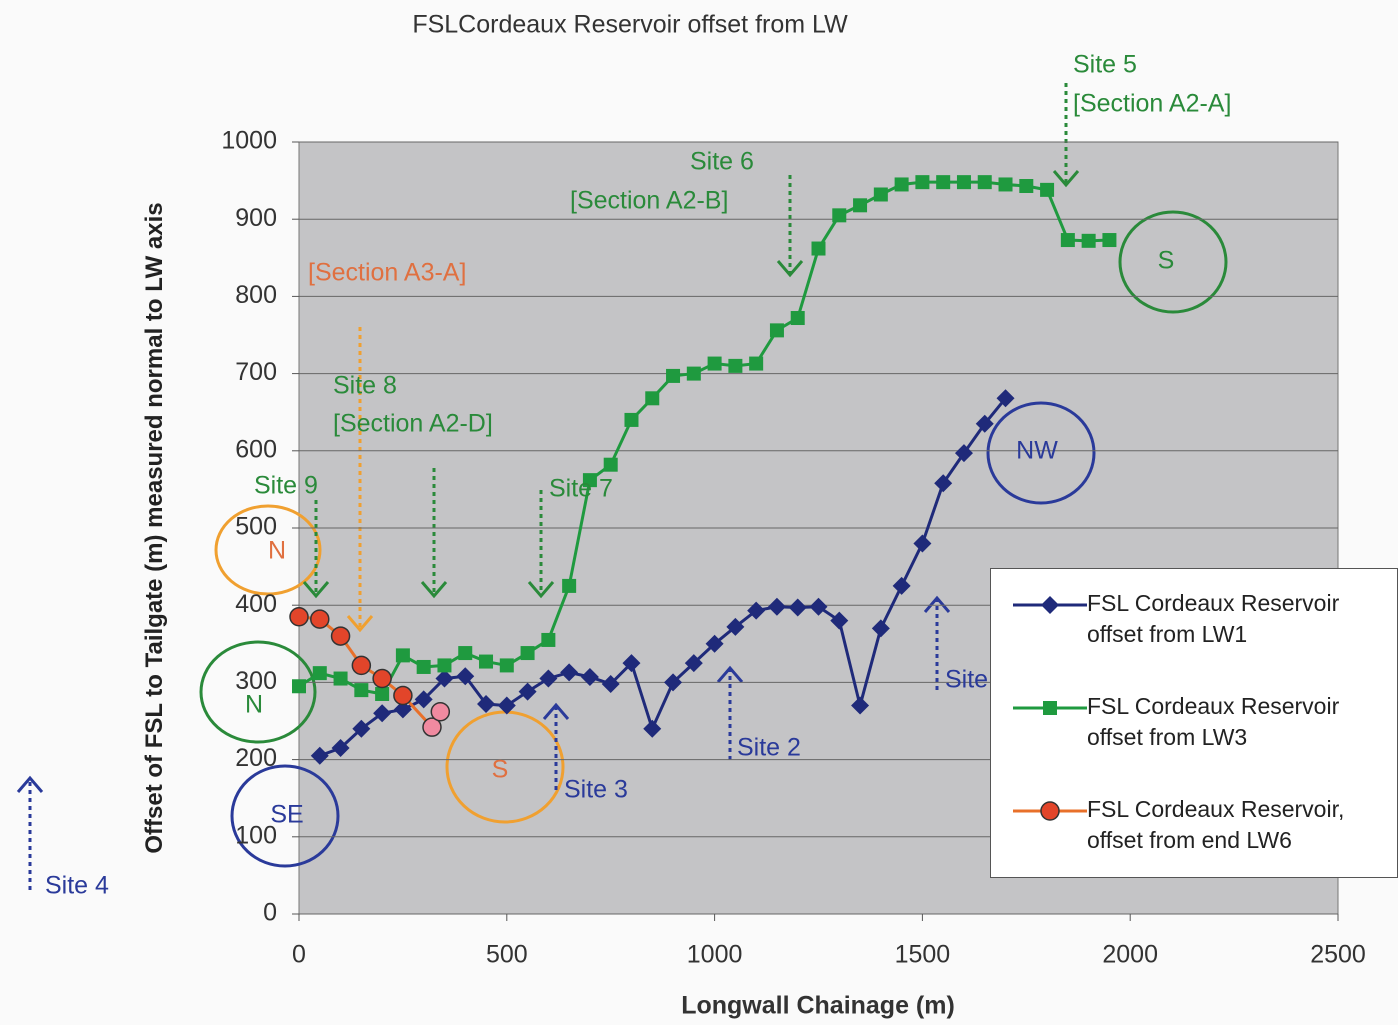 Image resolution: width=1398 pixels, height=1025 pixels. I want to click on x-tick-label: 0, so click(299, 955).